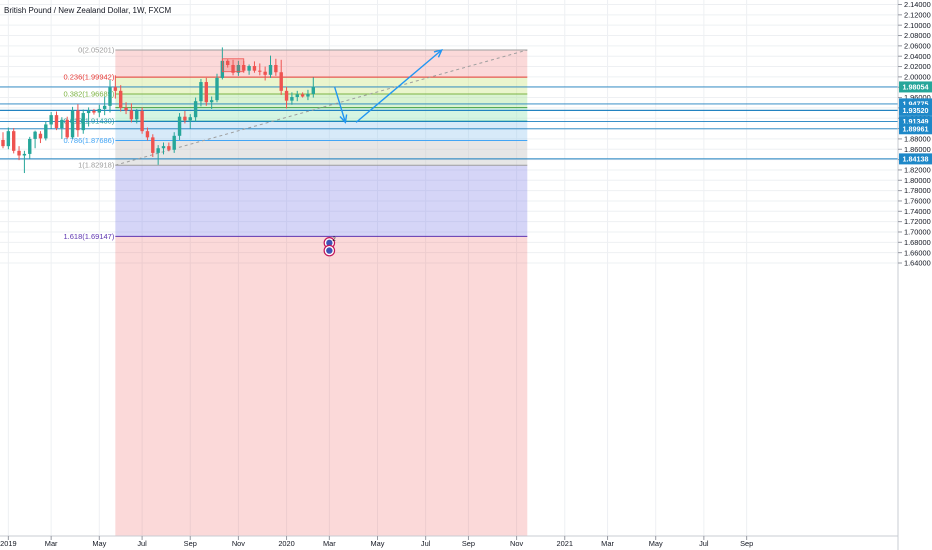 This screenshot has width=932, height=550. I want to click on highlight-box, so click(233, 65).